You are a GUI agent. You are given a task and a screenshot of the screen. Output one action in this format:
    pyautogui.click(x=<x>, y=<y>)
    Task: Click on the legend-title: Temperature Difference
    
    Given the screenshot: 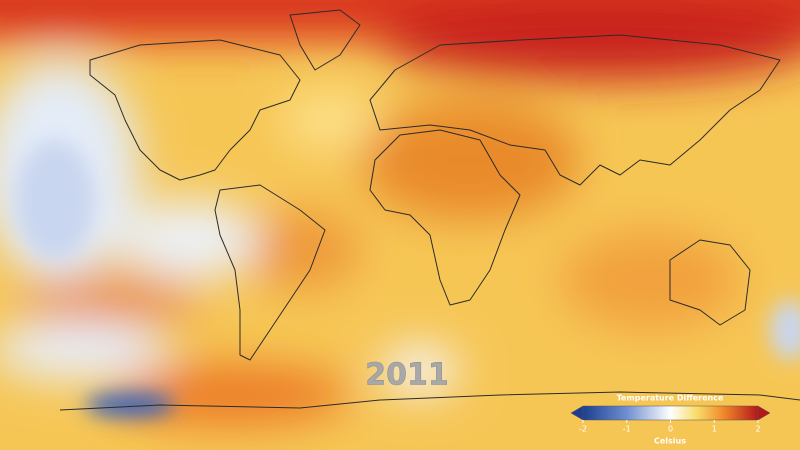 What is the action you would take?
    pyautogui.click(x=670, y=398)
    